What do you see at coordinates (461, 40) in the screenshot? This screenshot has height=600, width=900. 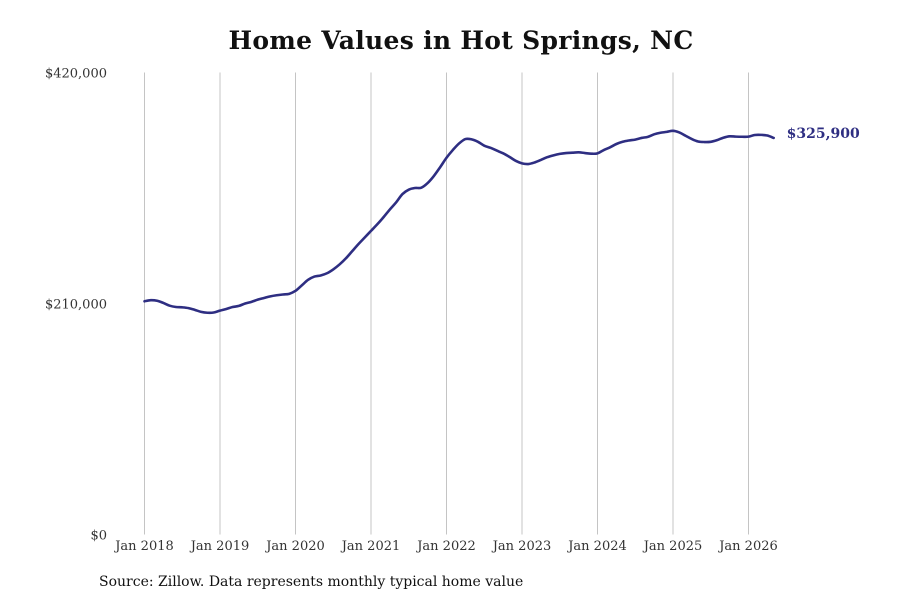 I see `chart-title: Home Values in Hot Springs, NC` at bounding box center [461, 40].